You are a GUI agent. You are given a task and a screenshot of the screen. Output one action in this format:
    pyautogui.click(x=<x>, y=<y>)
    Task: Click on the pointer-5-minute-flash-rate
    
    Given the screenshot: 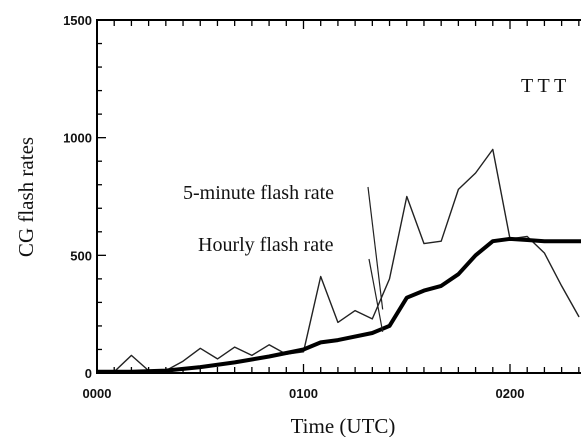 What is the action you would take?
    pyautogui.click(x=375, y=248)
    